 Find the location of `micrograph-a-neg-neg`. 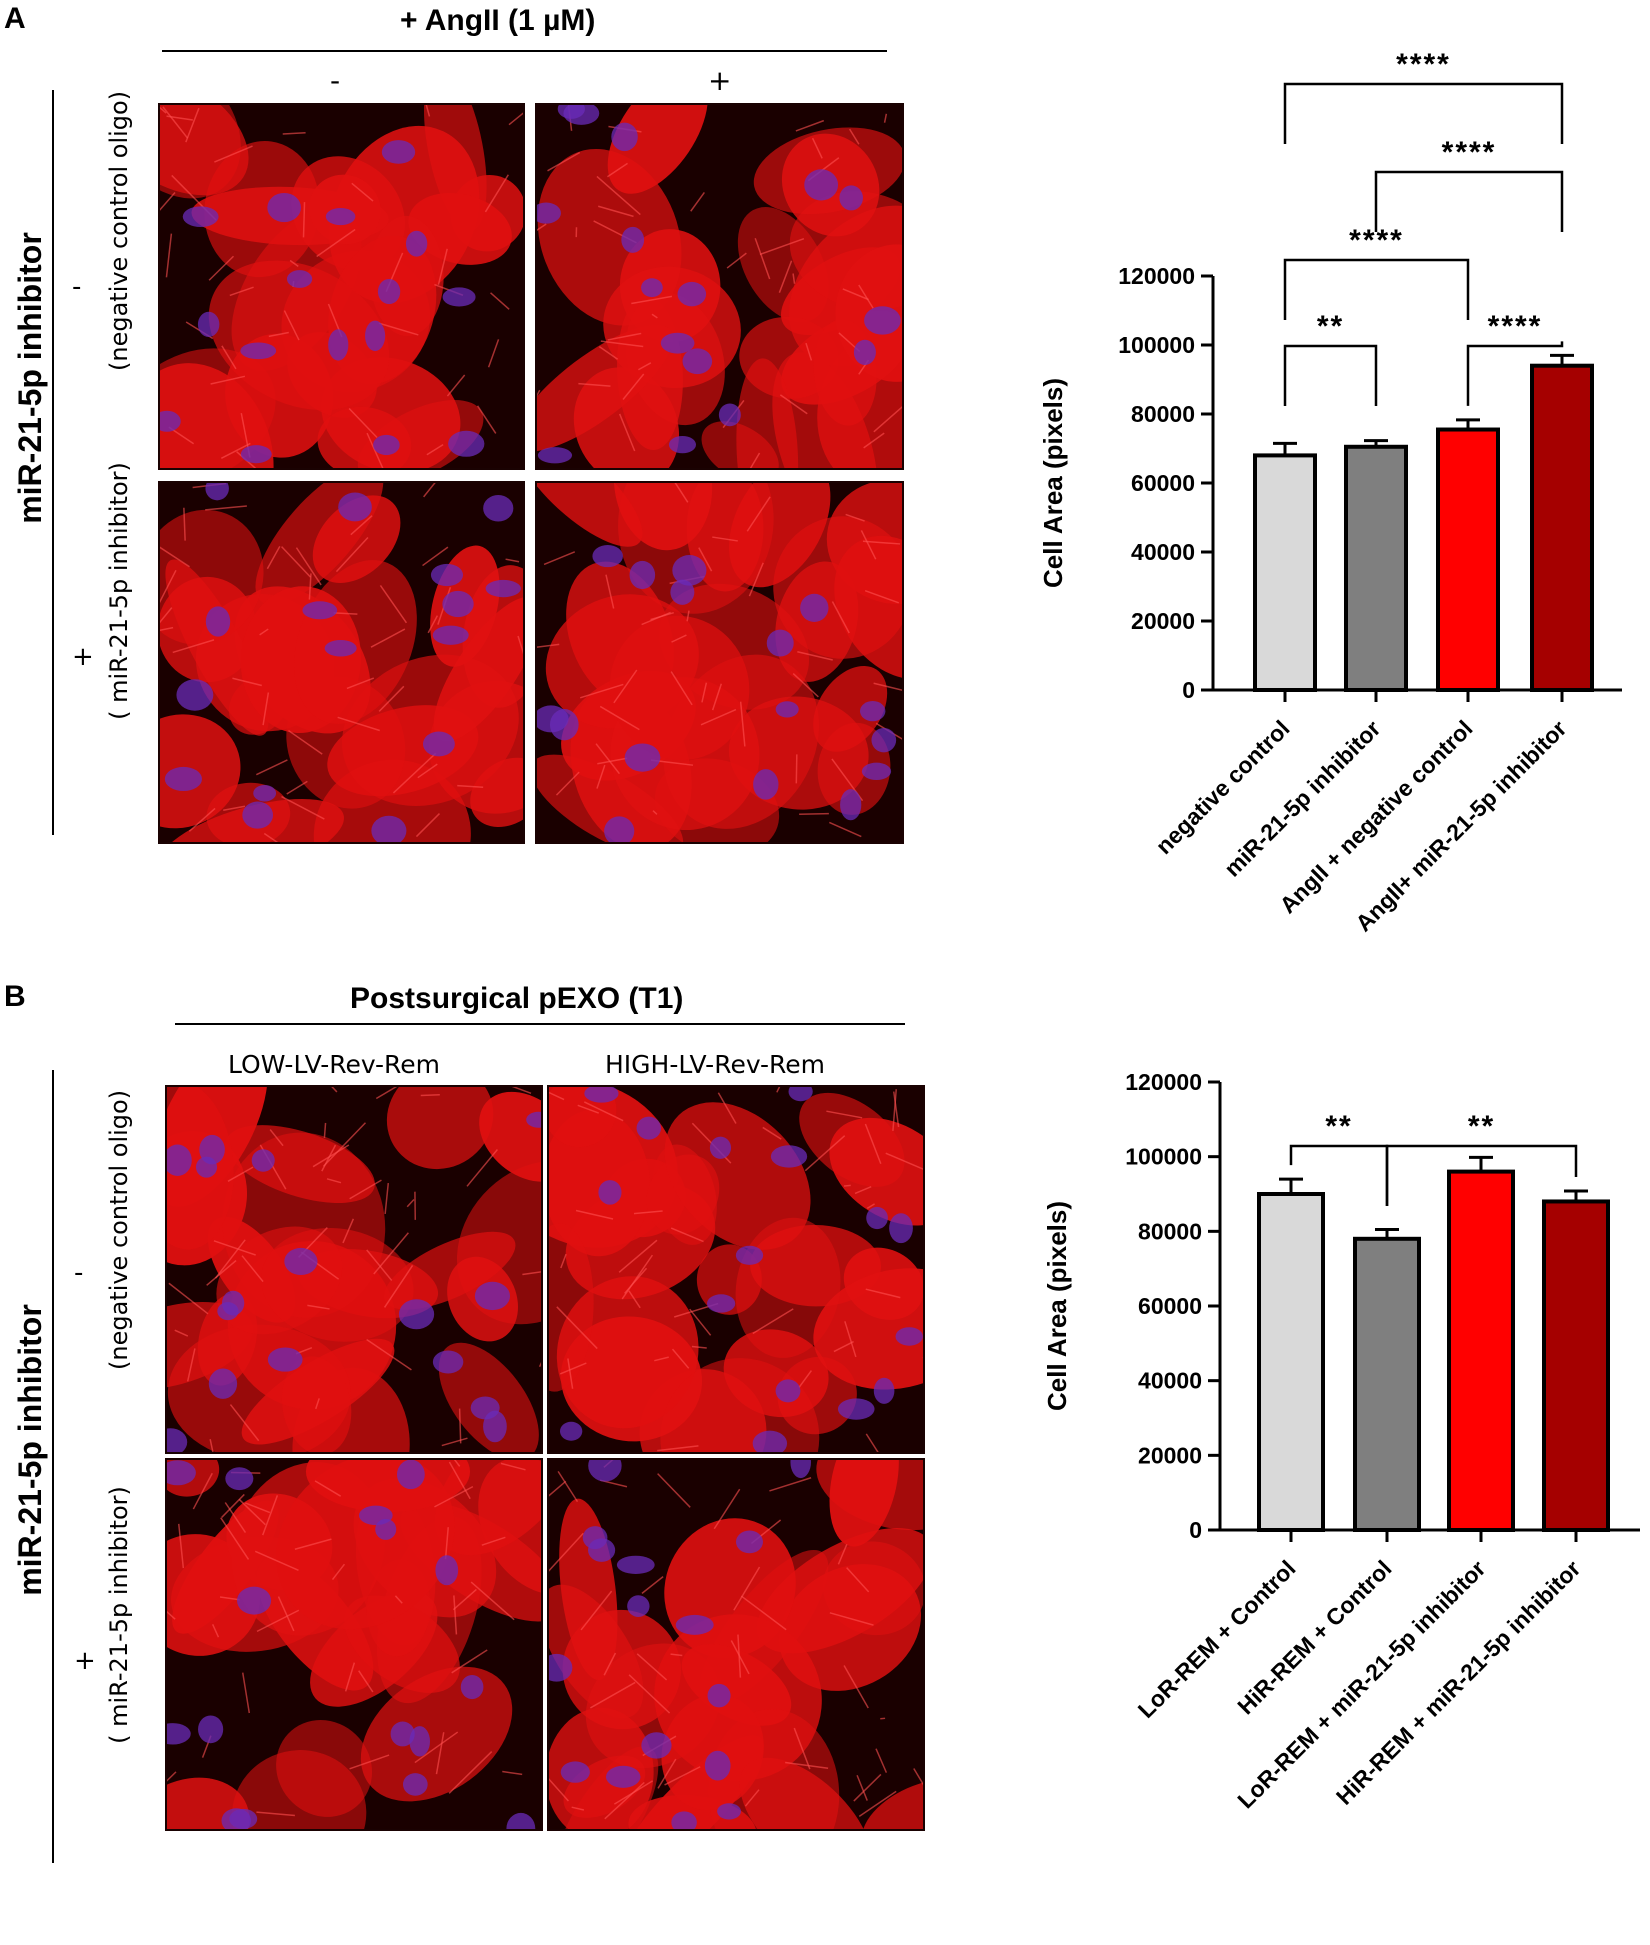

micrograph-a-neg-neg is located at coordinates (341, 286).